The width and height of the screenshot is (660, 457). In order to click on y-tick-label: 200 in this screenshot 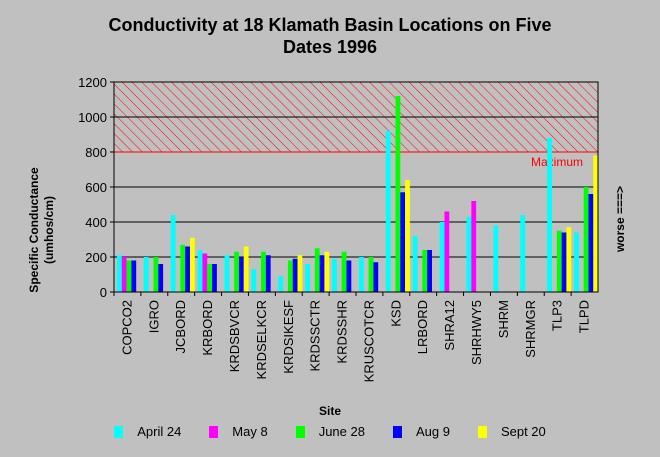, I will do `click(96, 257)`.